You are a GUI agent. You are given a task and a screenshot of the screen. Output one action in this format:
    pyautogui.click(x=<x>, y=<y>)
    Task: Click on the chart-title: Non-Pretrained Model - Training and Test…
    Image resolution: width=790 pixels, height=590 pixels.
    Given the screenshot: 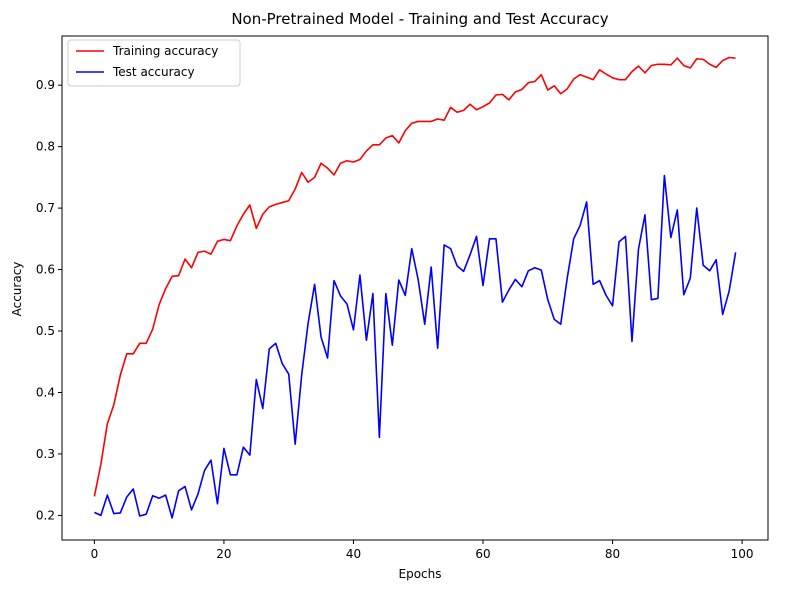 What is the action you would take?
    pyautogui.click(x=419, y=19)
    